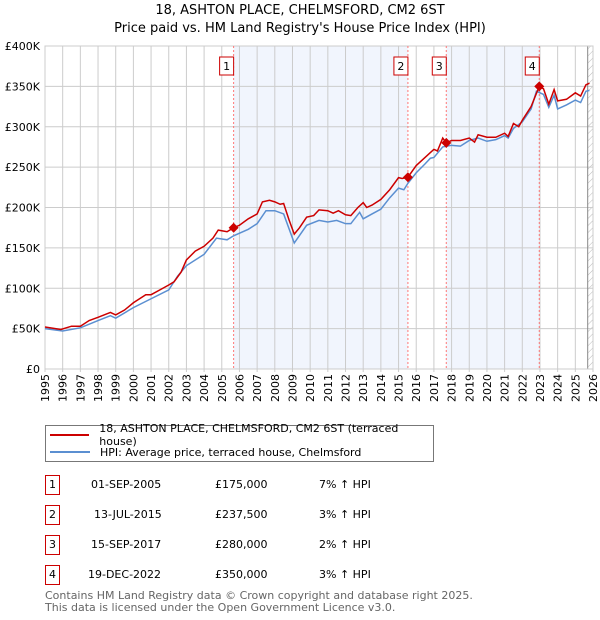 This screenshot has height=620, width=600. I want to click on legend-swatch-blue, so click(70, 452).